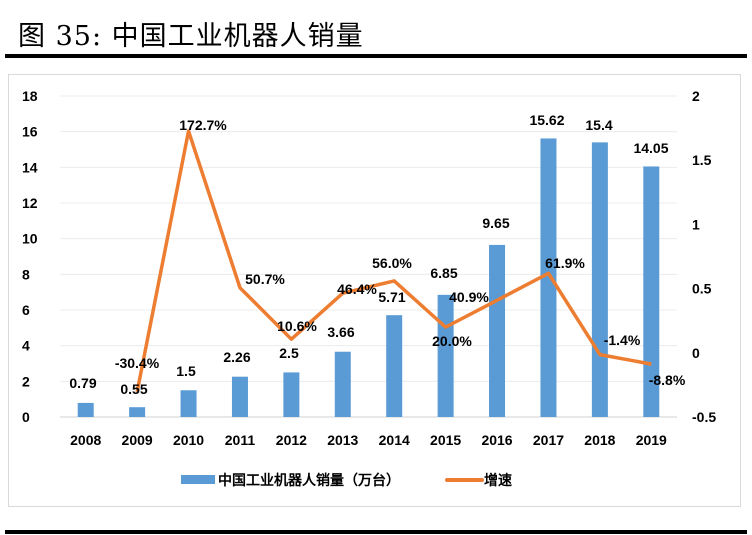 The height and width of the screenshot is (535, 752). What do you see at coordinates (26, 417) in the screenshot?
I see `left-tick-label: 0` at bounding box center [26, 417].